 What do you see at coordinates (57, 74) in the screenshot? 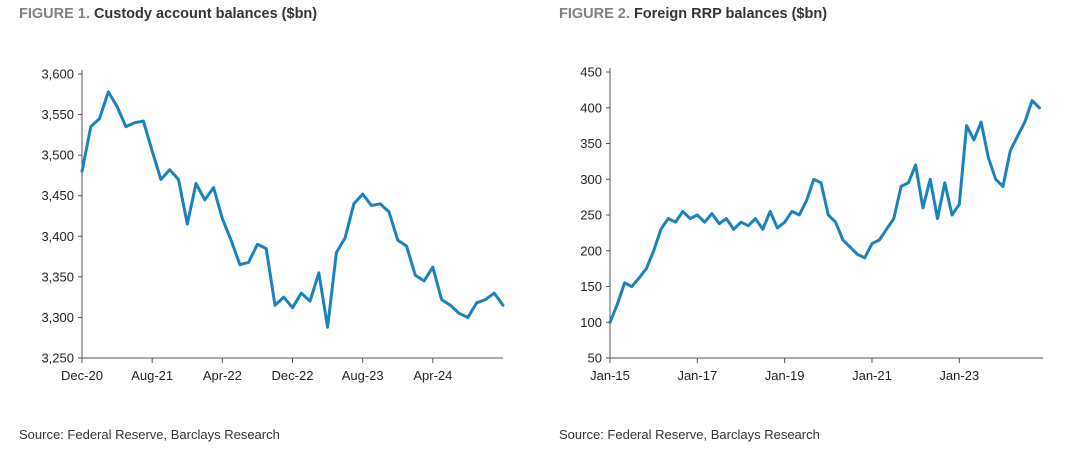
I see `custody-ytick-label: 3,600` at bounding box center [57, 74].